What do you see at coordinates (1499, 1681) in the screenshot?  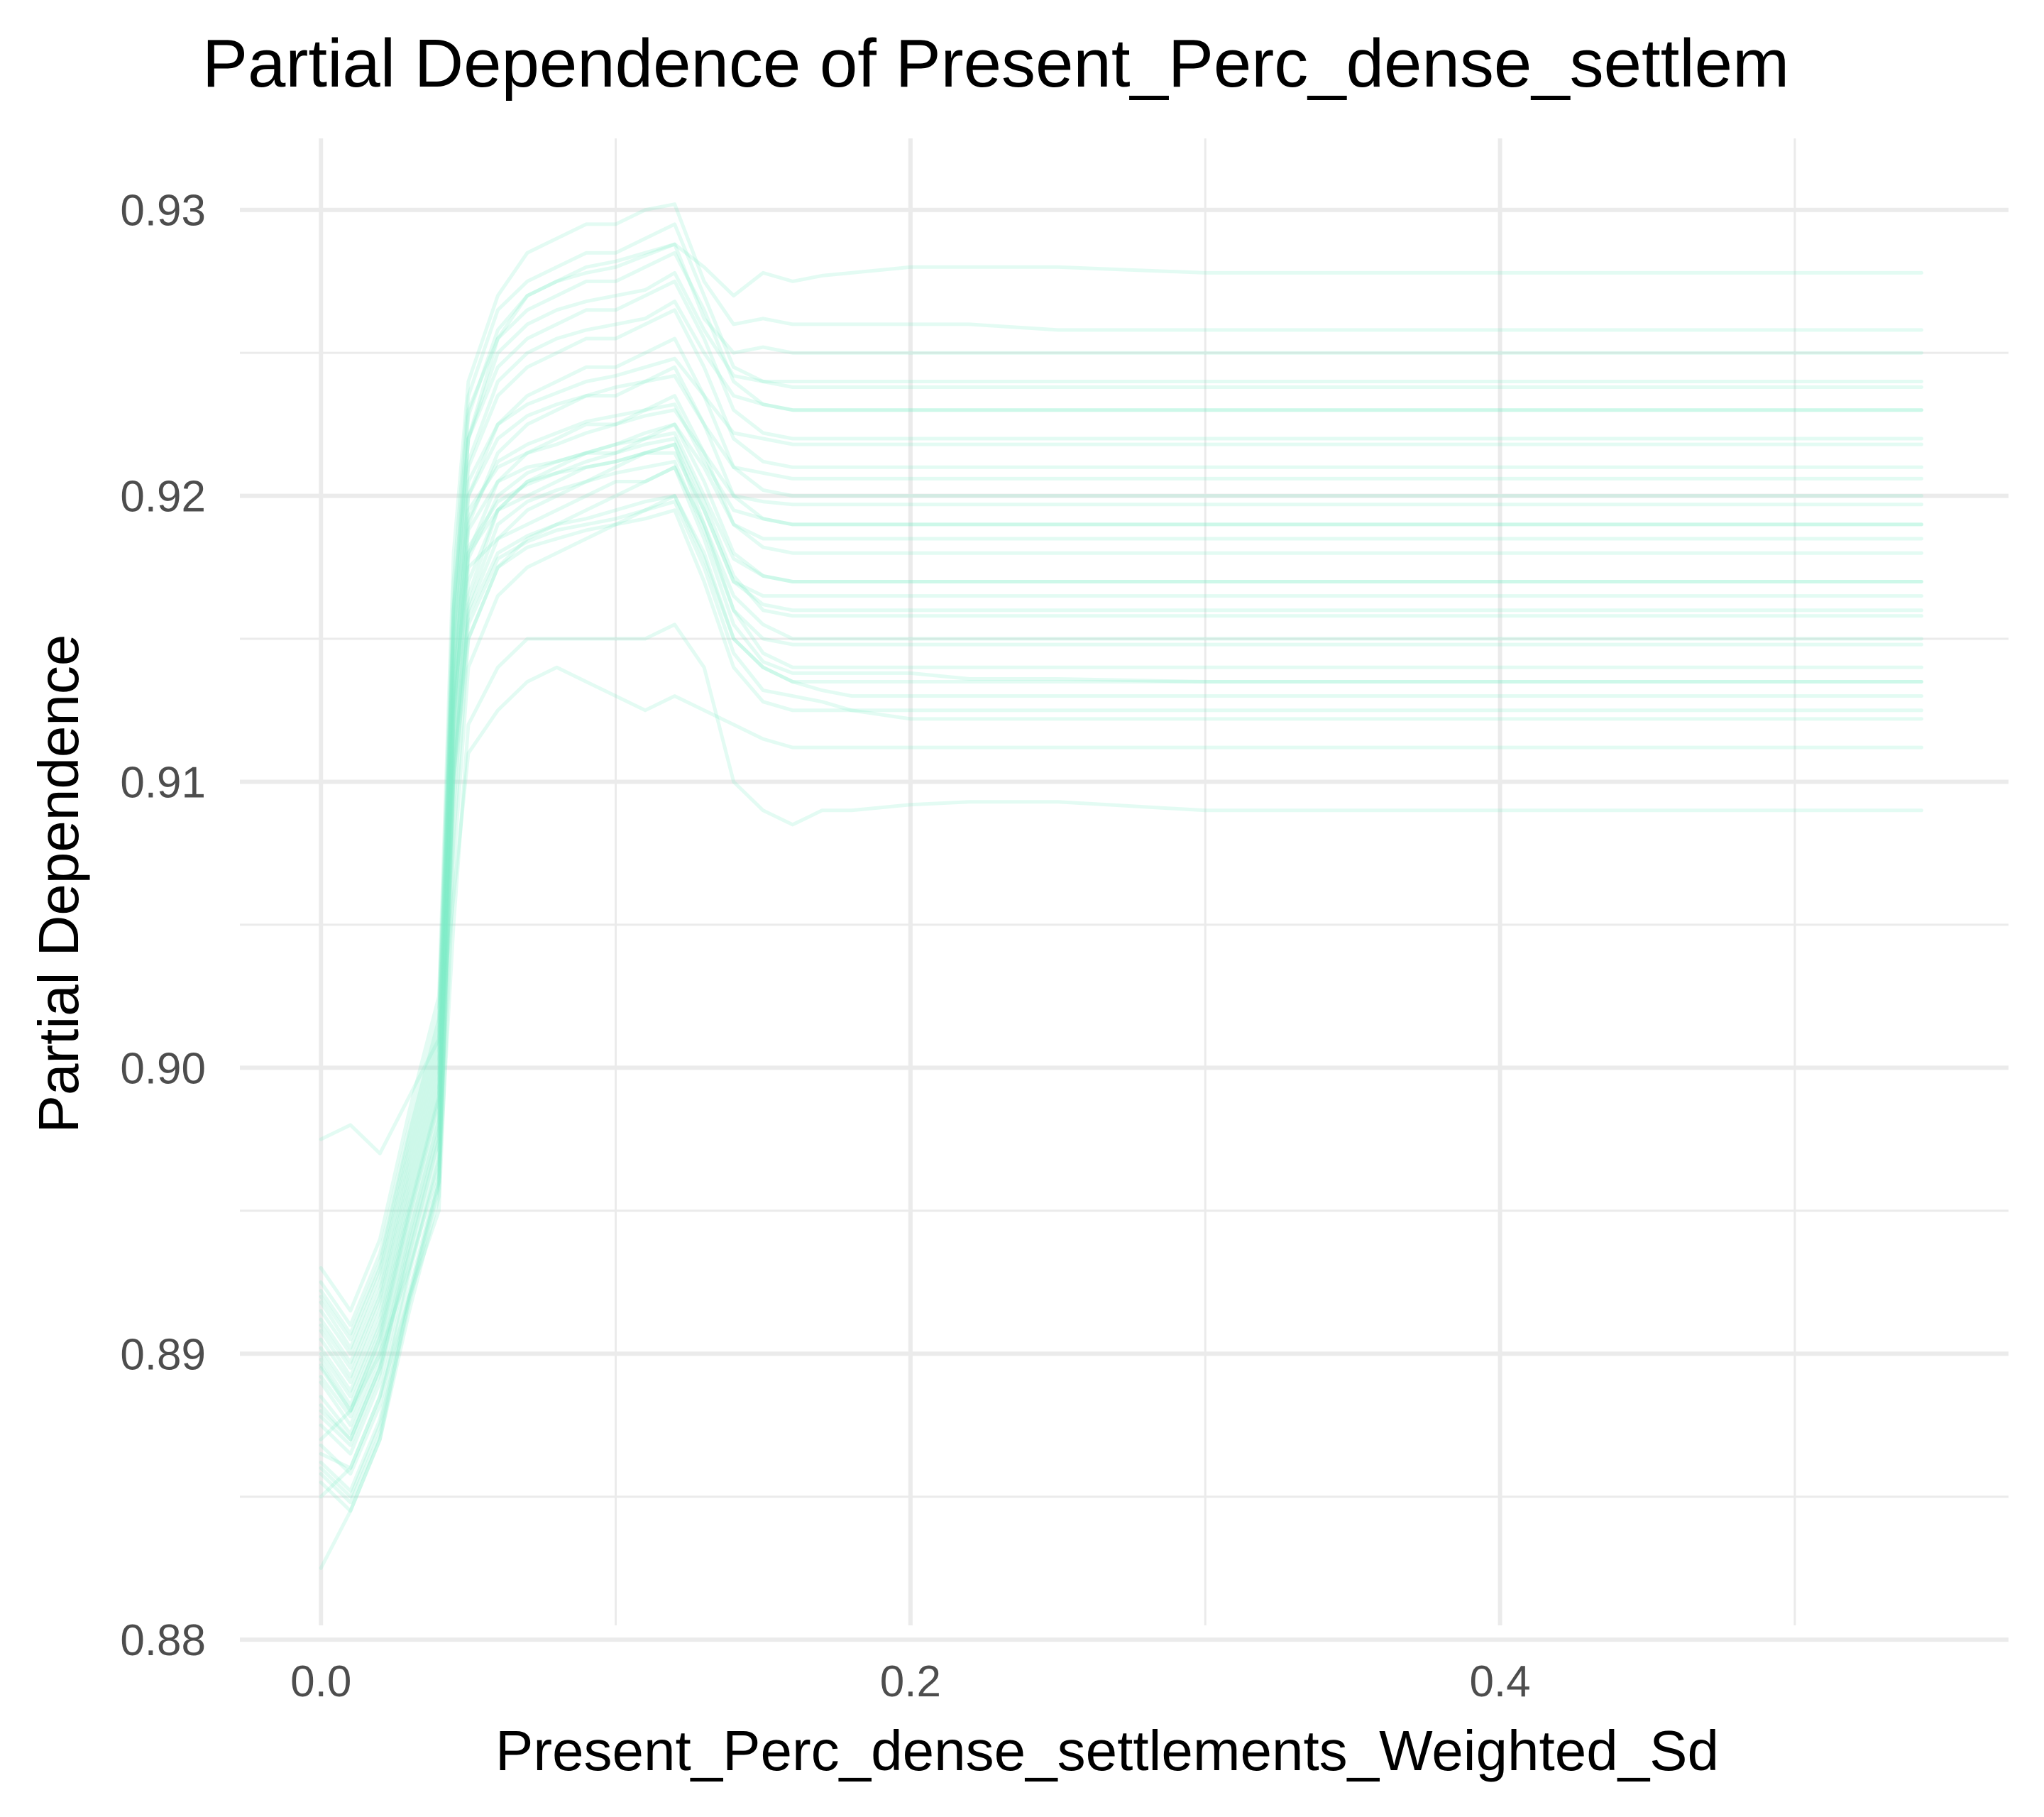 I see `x-tick-label: 0.4` at bounding box center [1499, 1681].